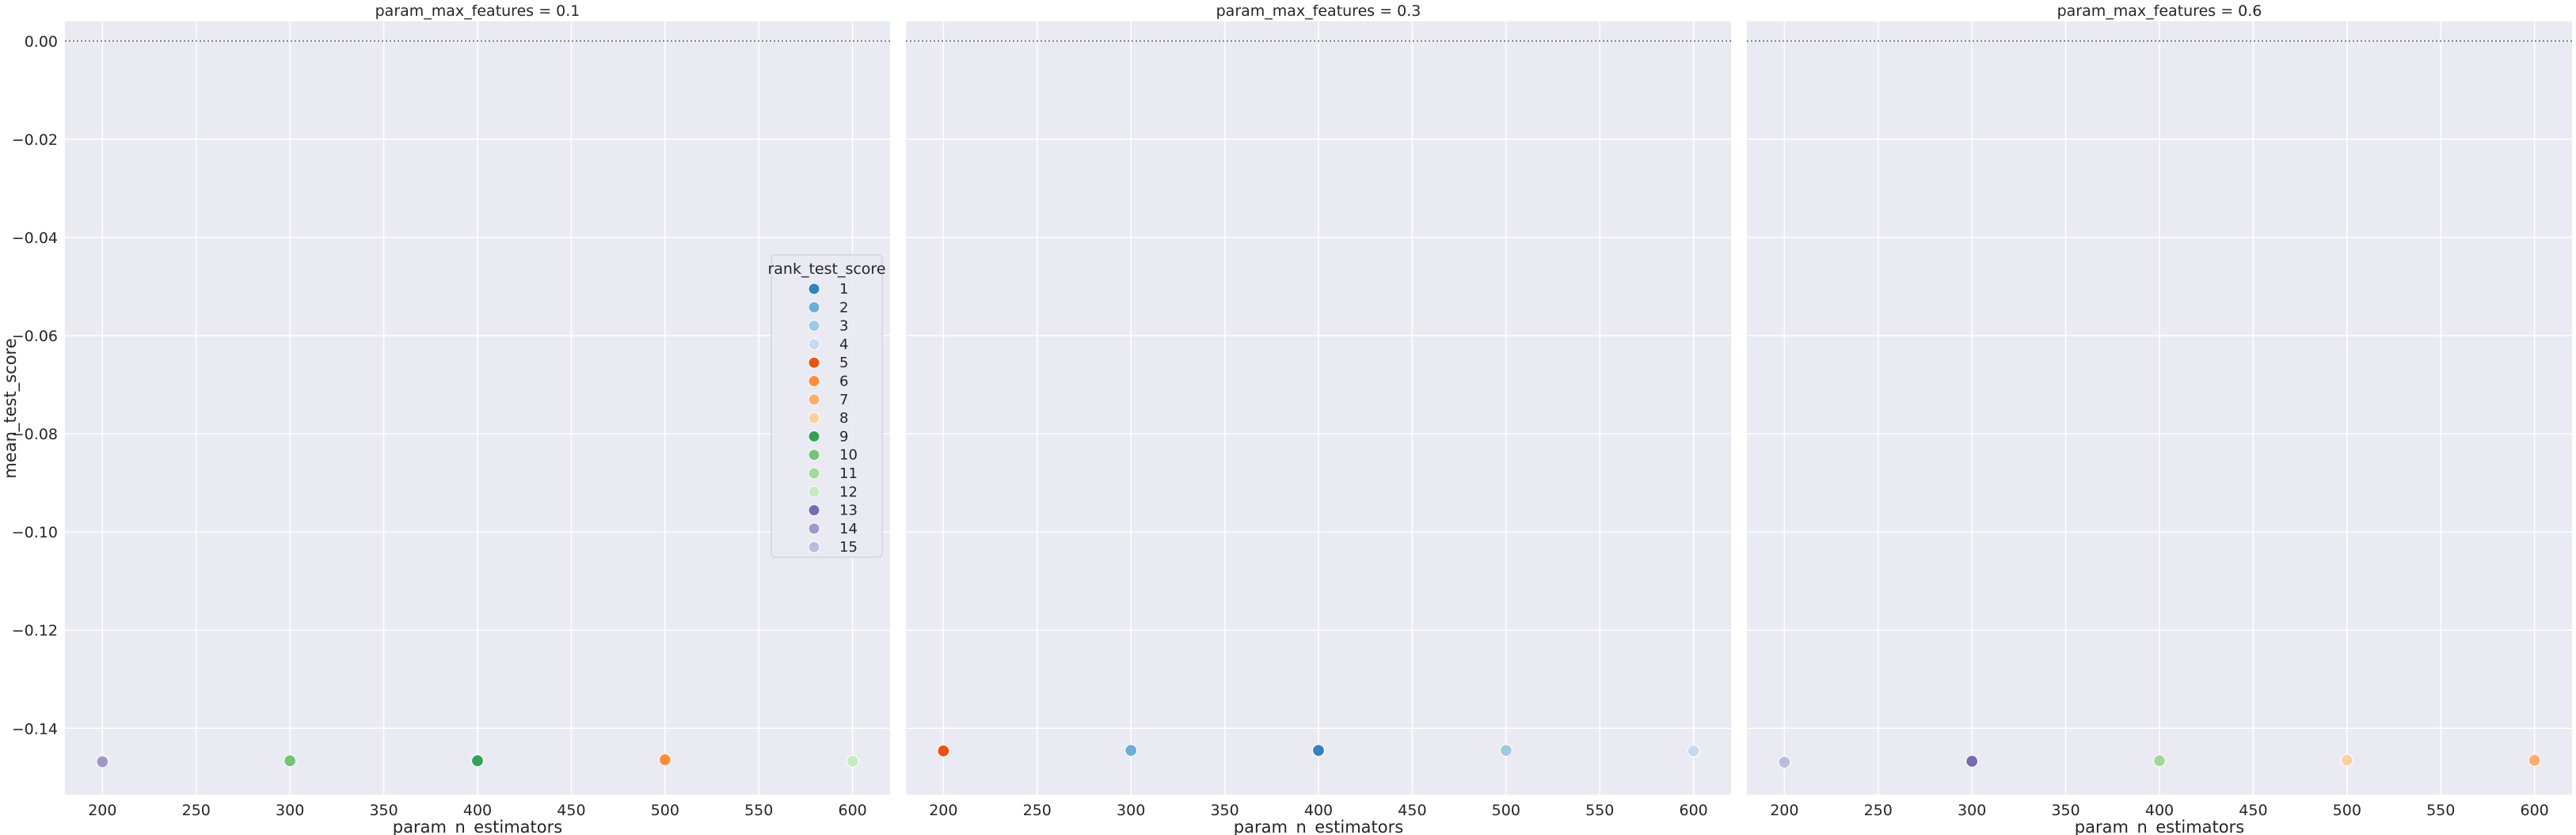 The height and width of the screenshot is (835, 2576). What do you see at coordinates (843, 289) in the screenshot?
I see `legend-label-rank-1: 1` at bounding box center [843, 289].